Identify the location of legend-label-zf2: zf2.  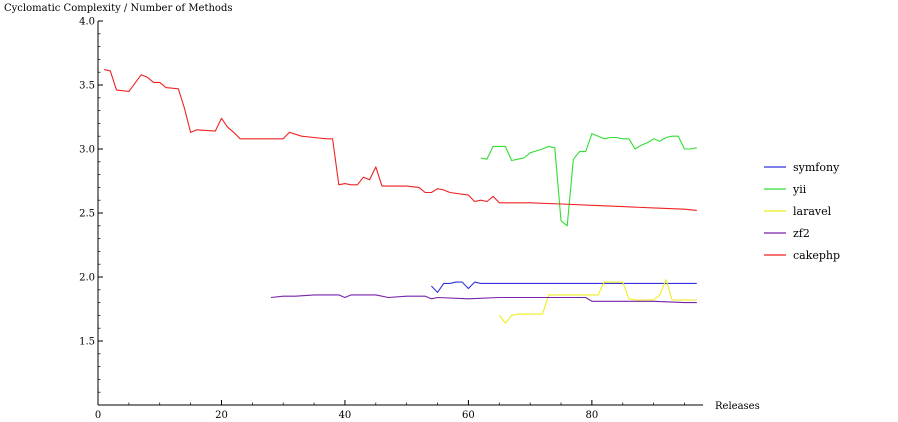
(801, 233).